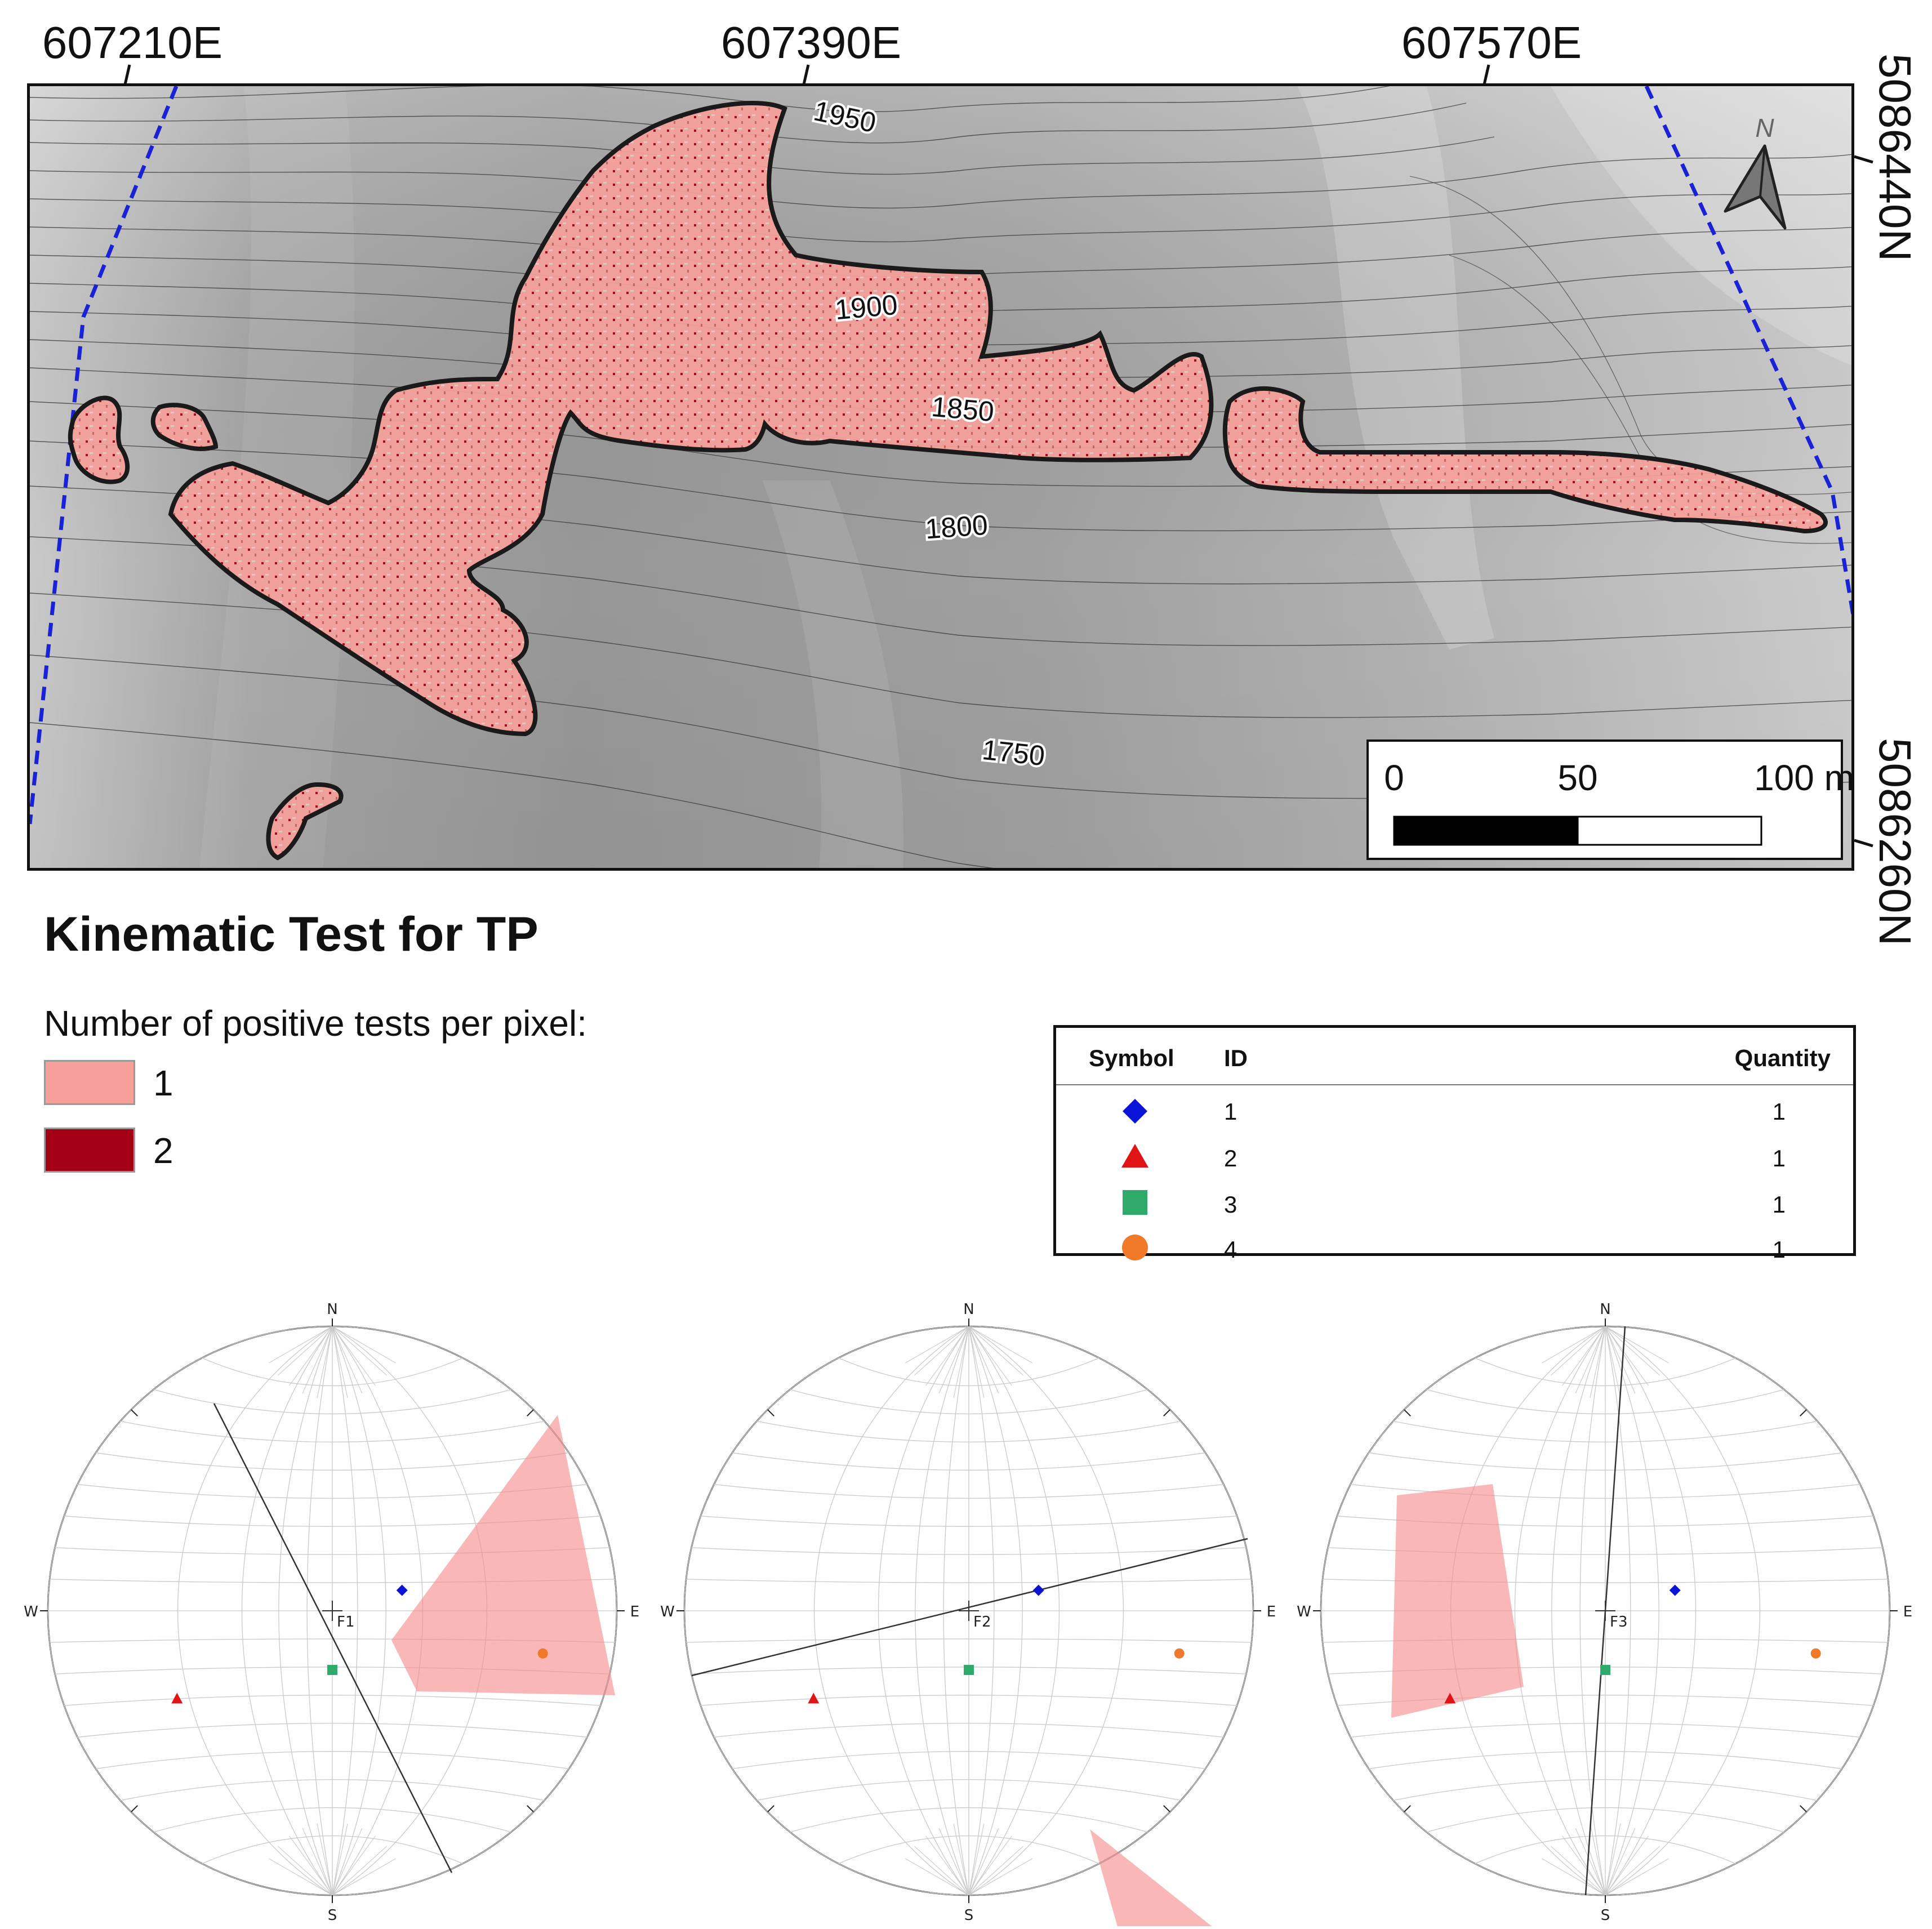 This screenshot has width=1932, height=1929. I want to click on easting-label-607210: 607210E, so click(132, 42).